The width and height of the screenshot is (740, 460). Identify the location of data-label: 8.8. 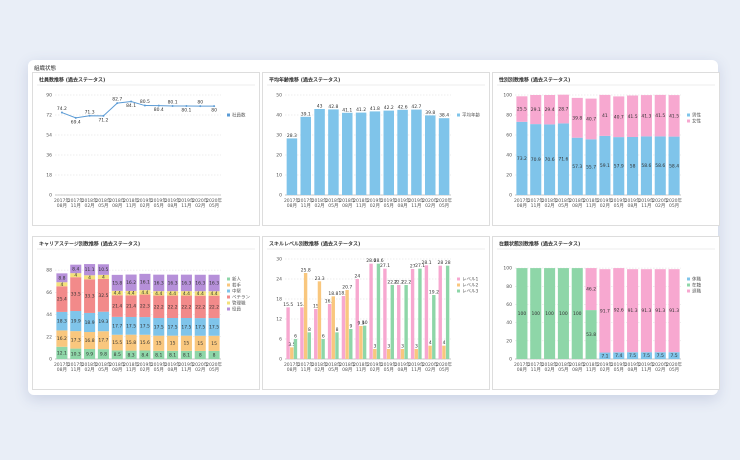
(61, 278).